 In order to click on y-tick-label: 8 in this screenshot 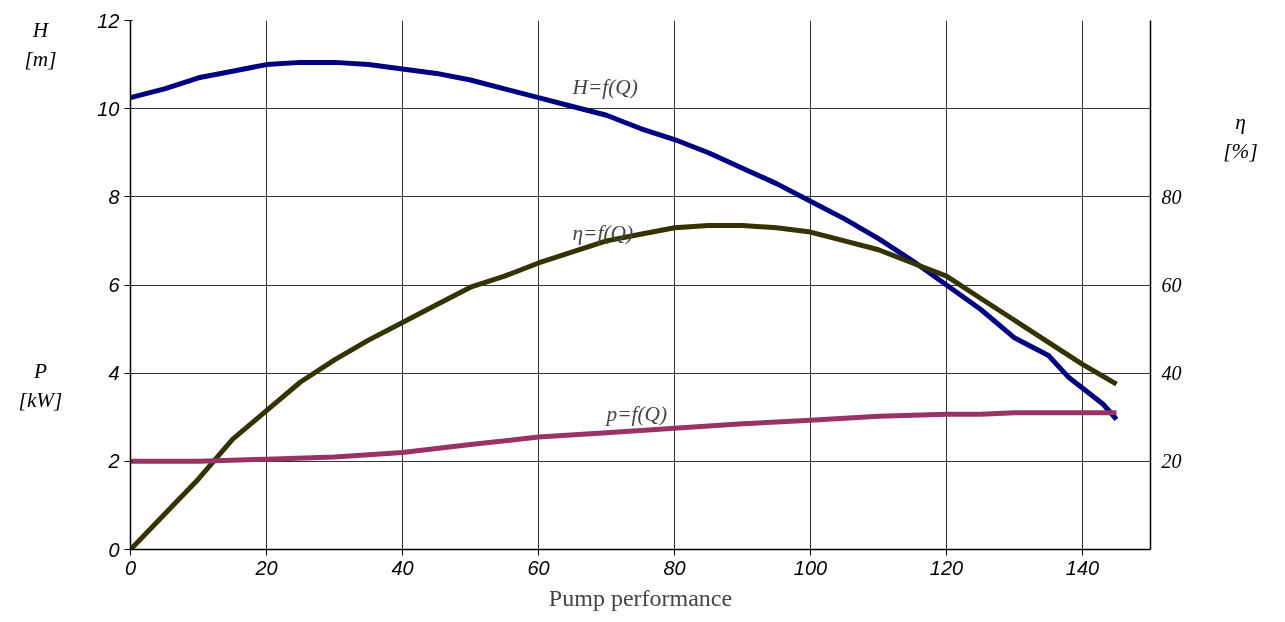, I will do `click(114, 196)`.